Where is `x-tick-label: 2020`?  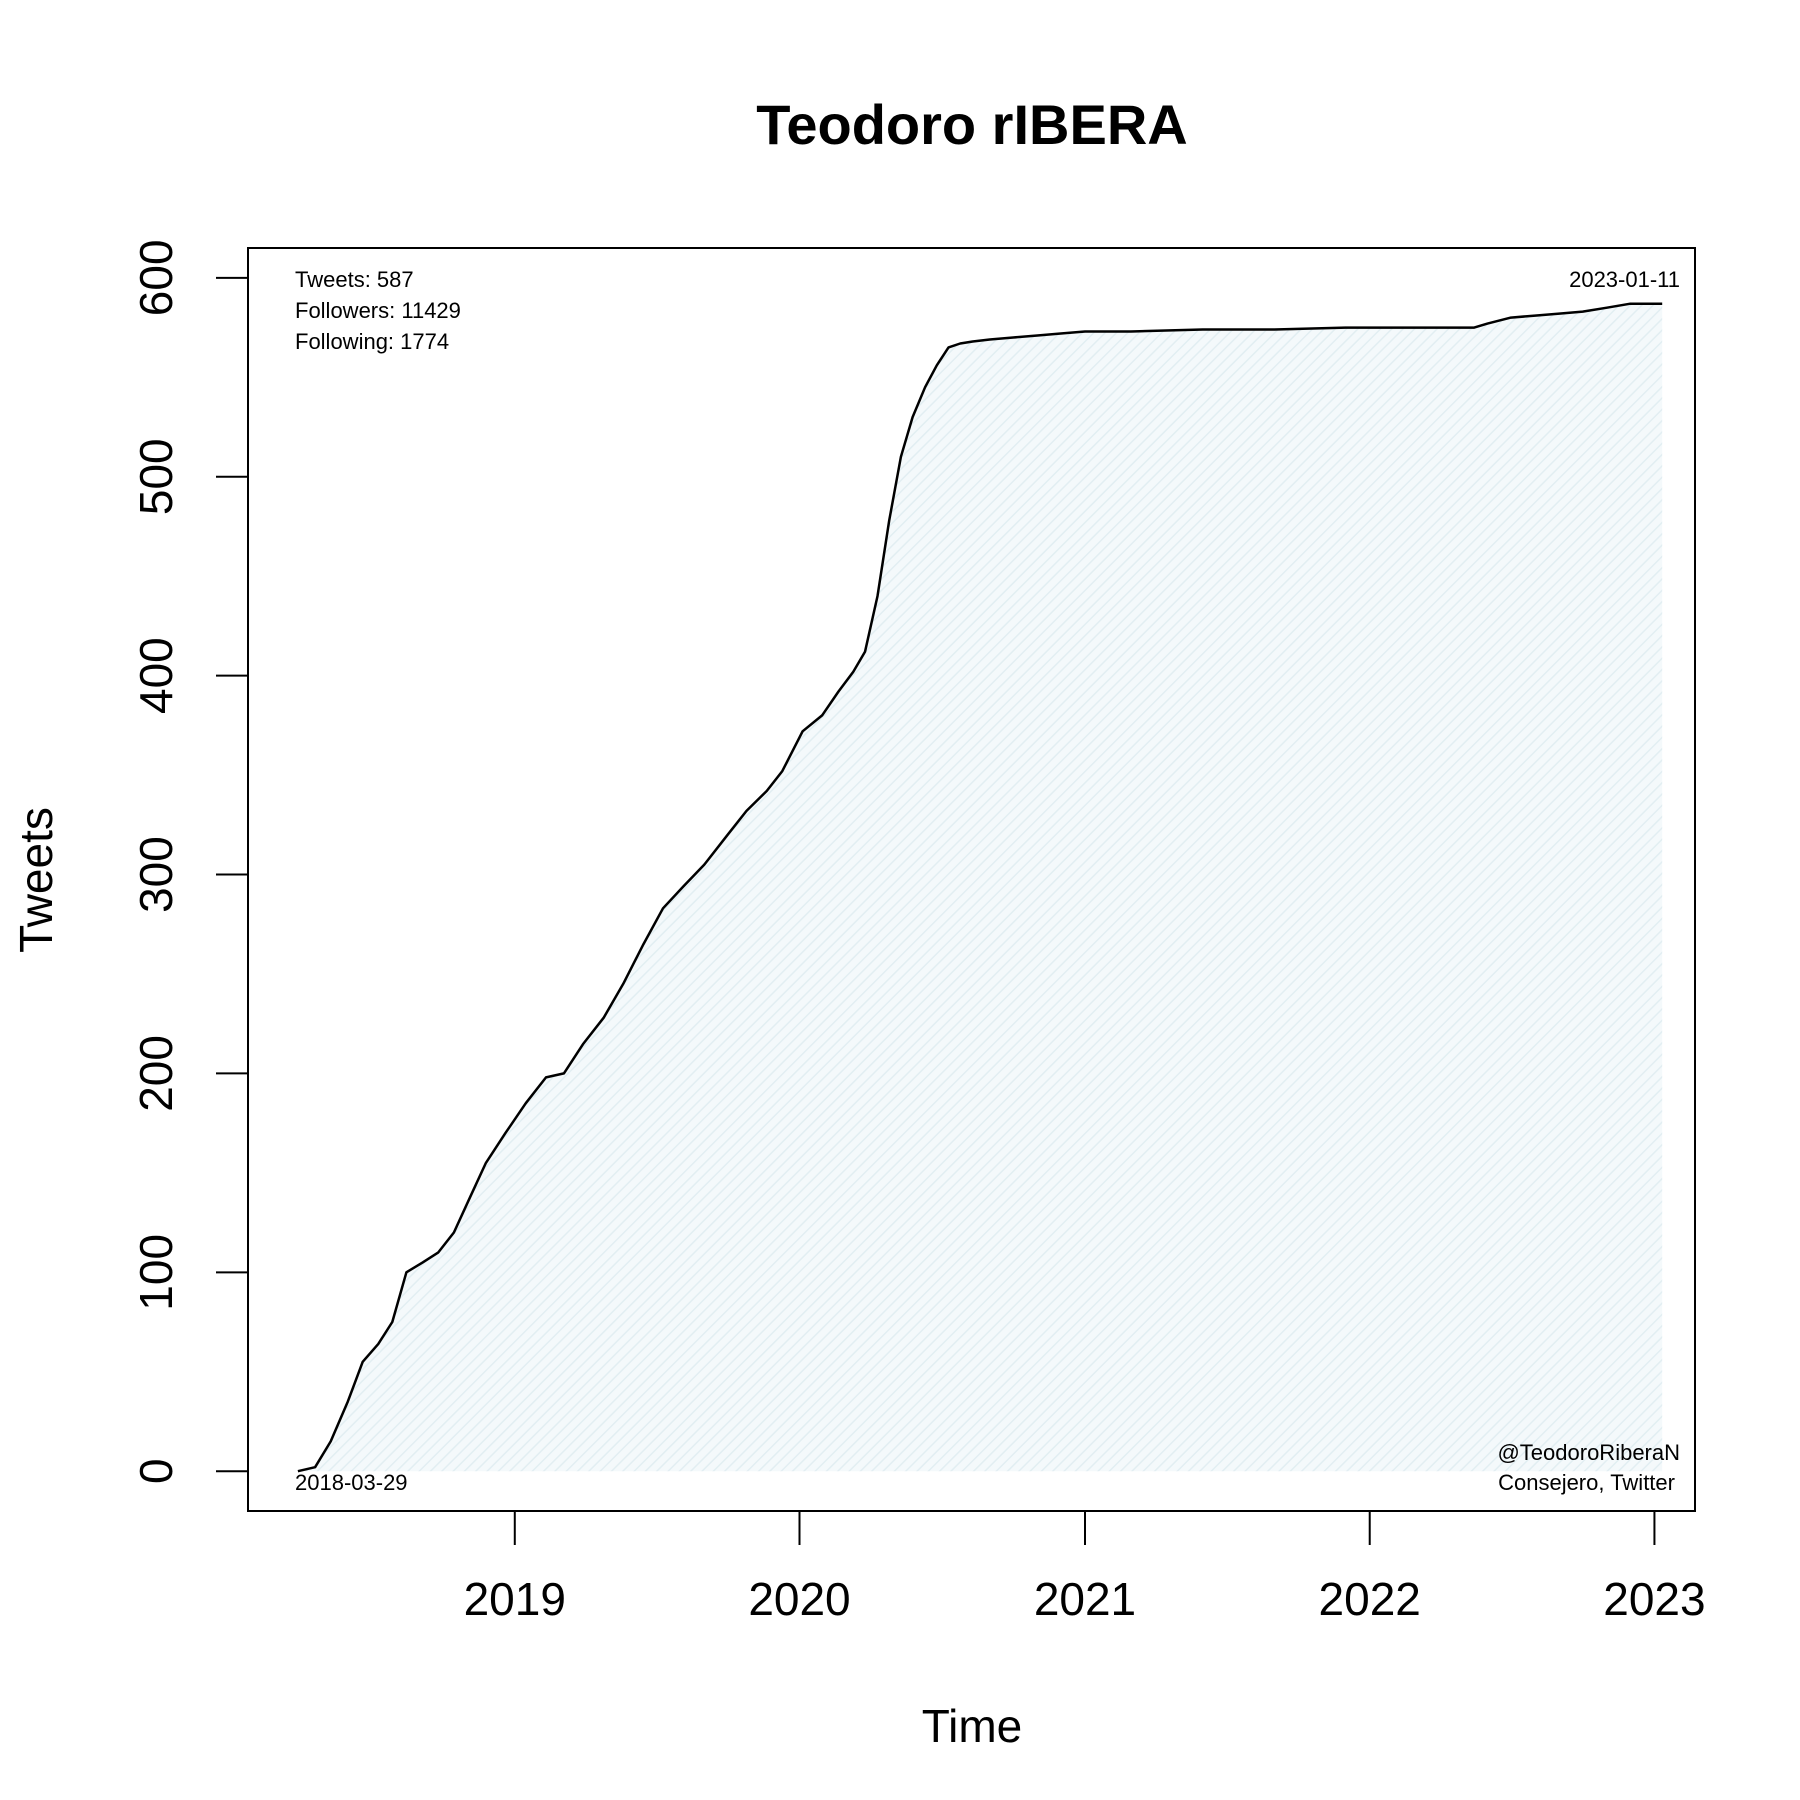
x-tick-label: 2020 is located at coordinates (799, 1599).